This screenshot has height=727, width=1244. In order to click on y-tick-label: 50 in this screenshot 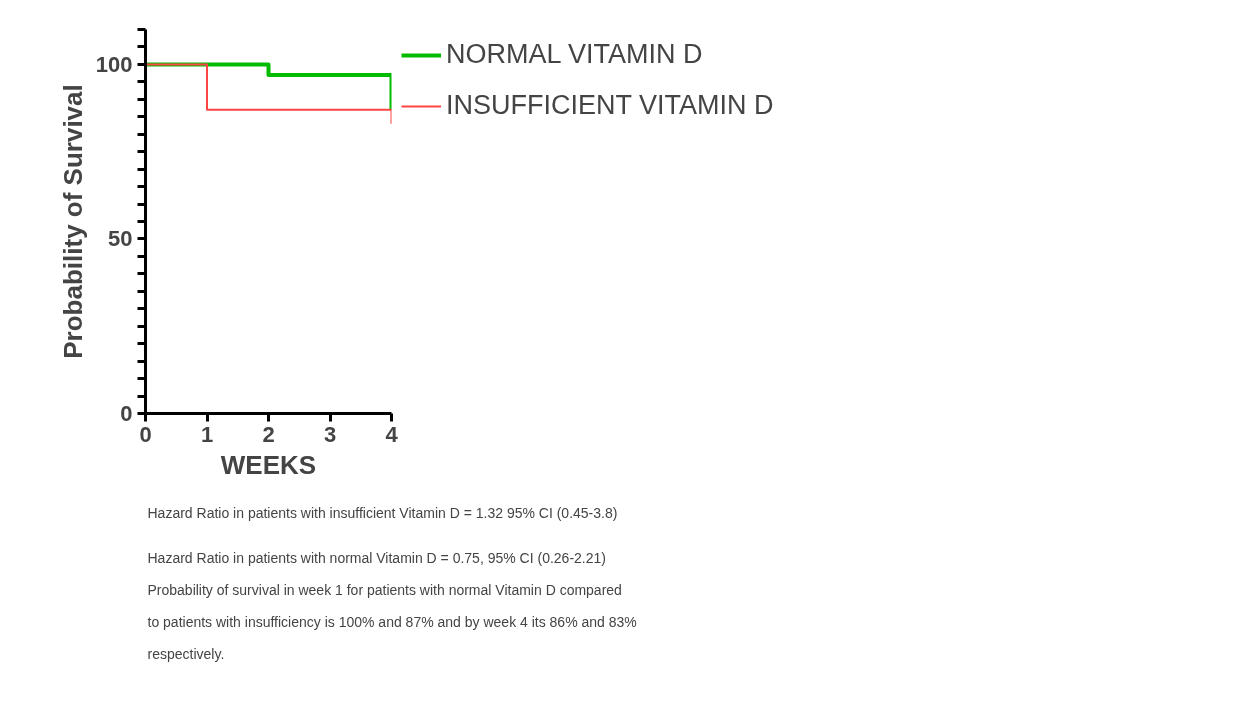, I will do `click(120, 239)`.